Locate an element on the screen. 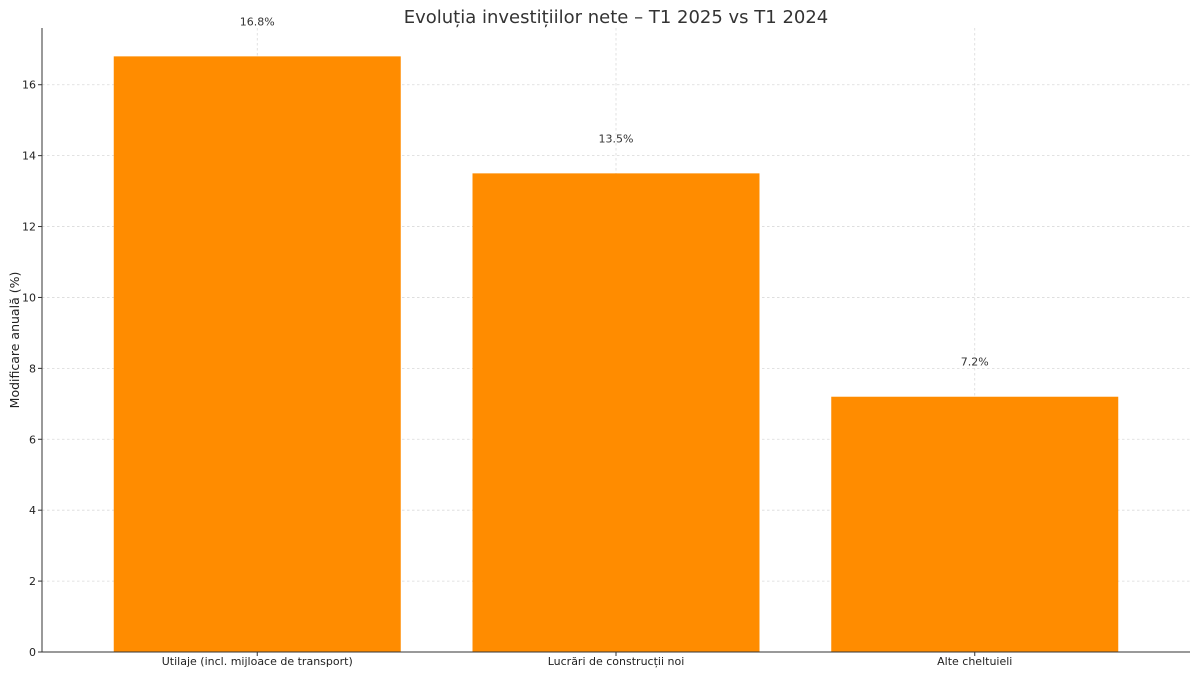  x-tick-label: Alte cheltuieli is located at coordinates (974, 661).